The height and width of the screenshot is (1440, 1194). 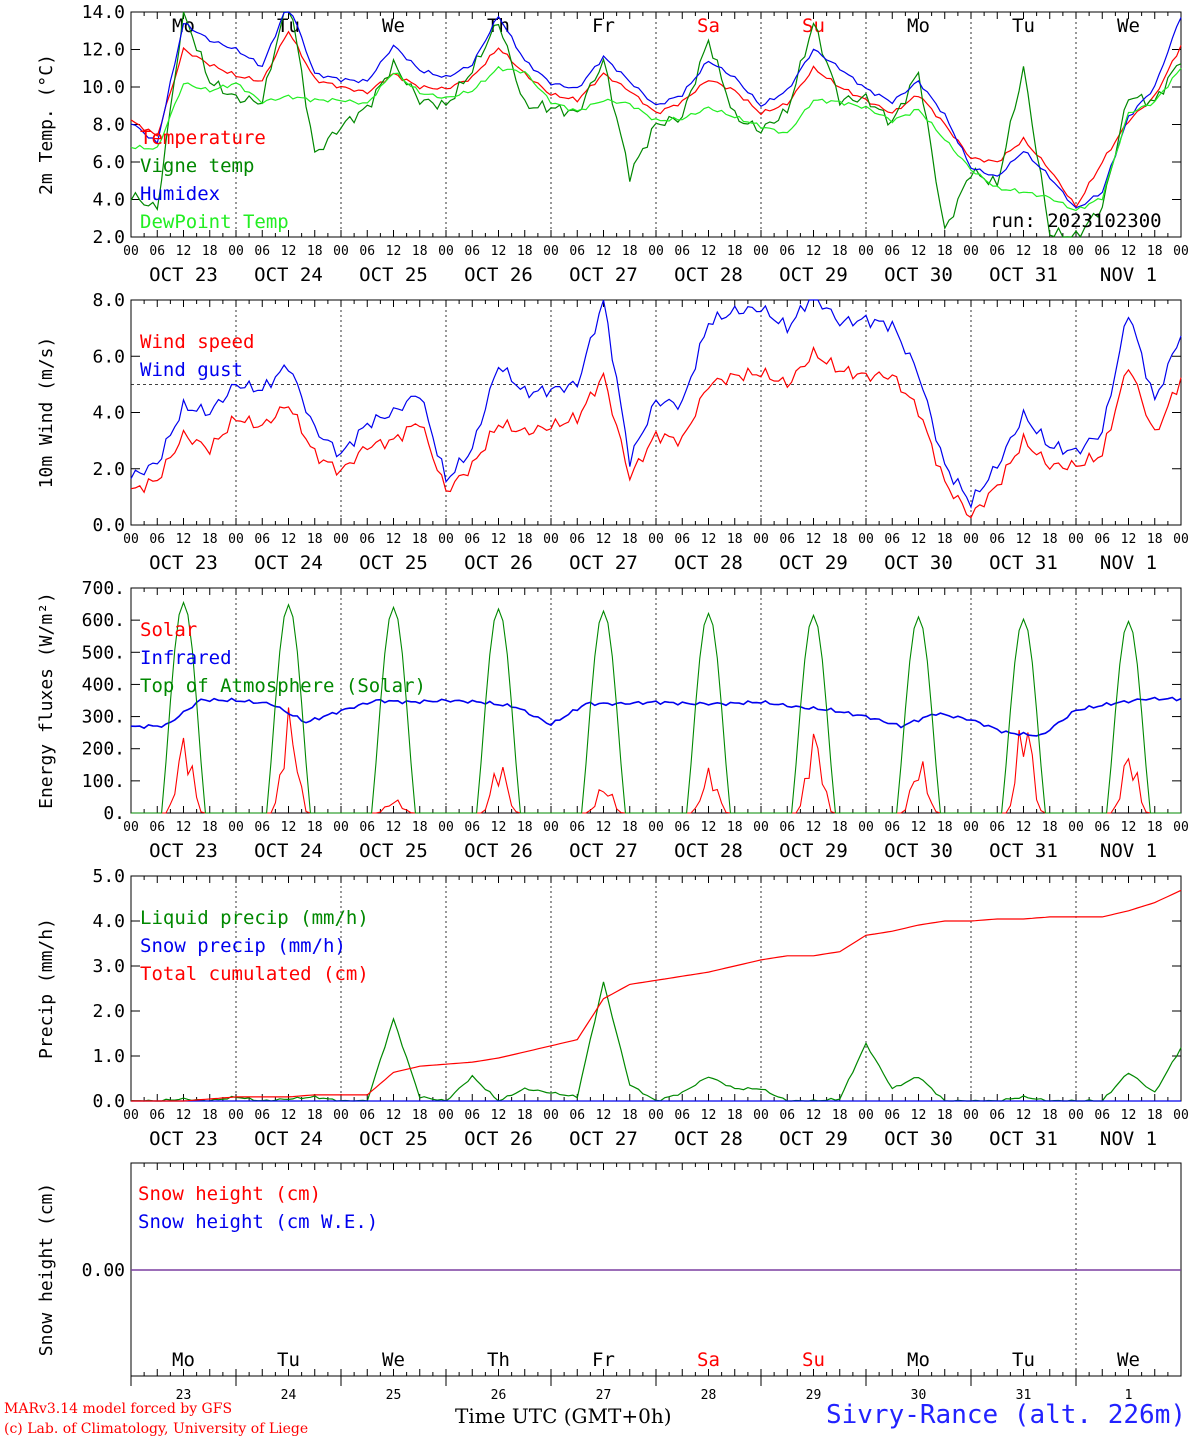 What do you see at coordinates (919, 1395) in the screenshot?
I see `day-number: 30` at bounding box center [919, 1395].